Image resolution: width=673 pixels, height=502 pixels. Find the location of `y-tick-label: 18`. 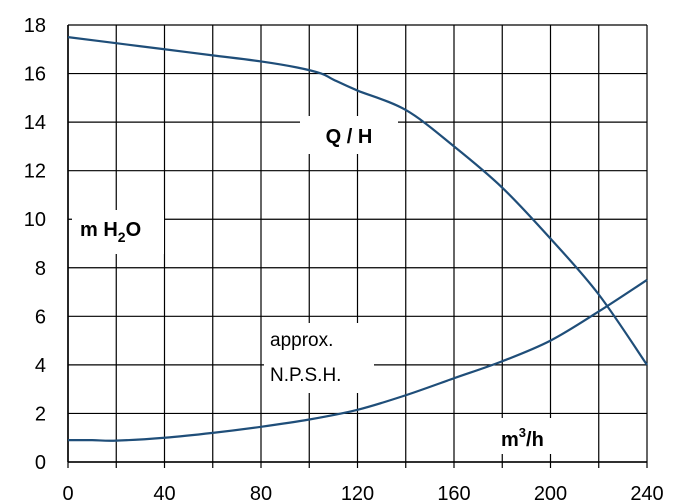

y-tick-label: 18 is located at coordinates (35, 26).